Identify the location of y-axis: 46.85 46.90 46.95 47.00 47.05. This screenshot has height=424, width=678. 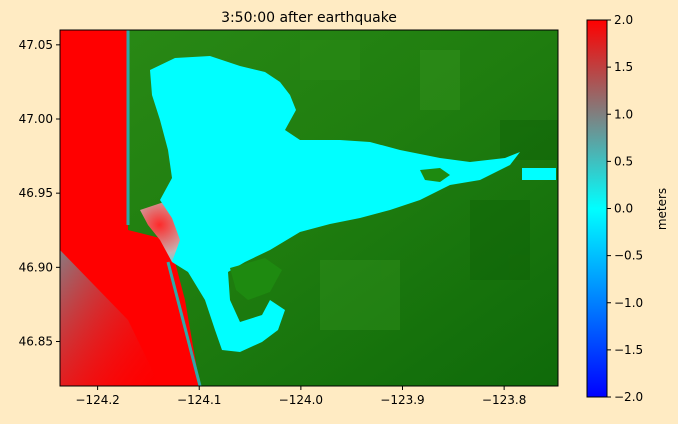
(39, 193).